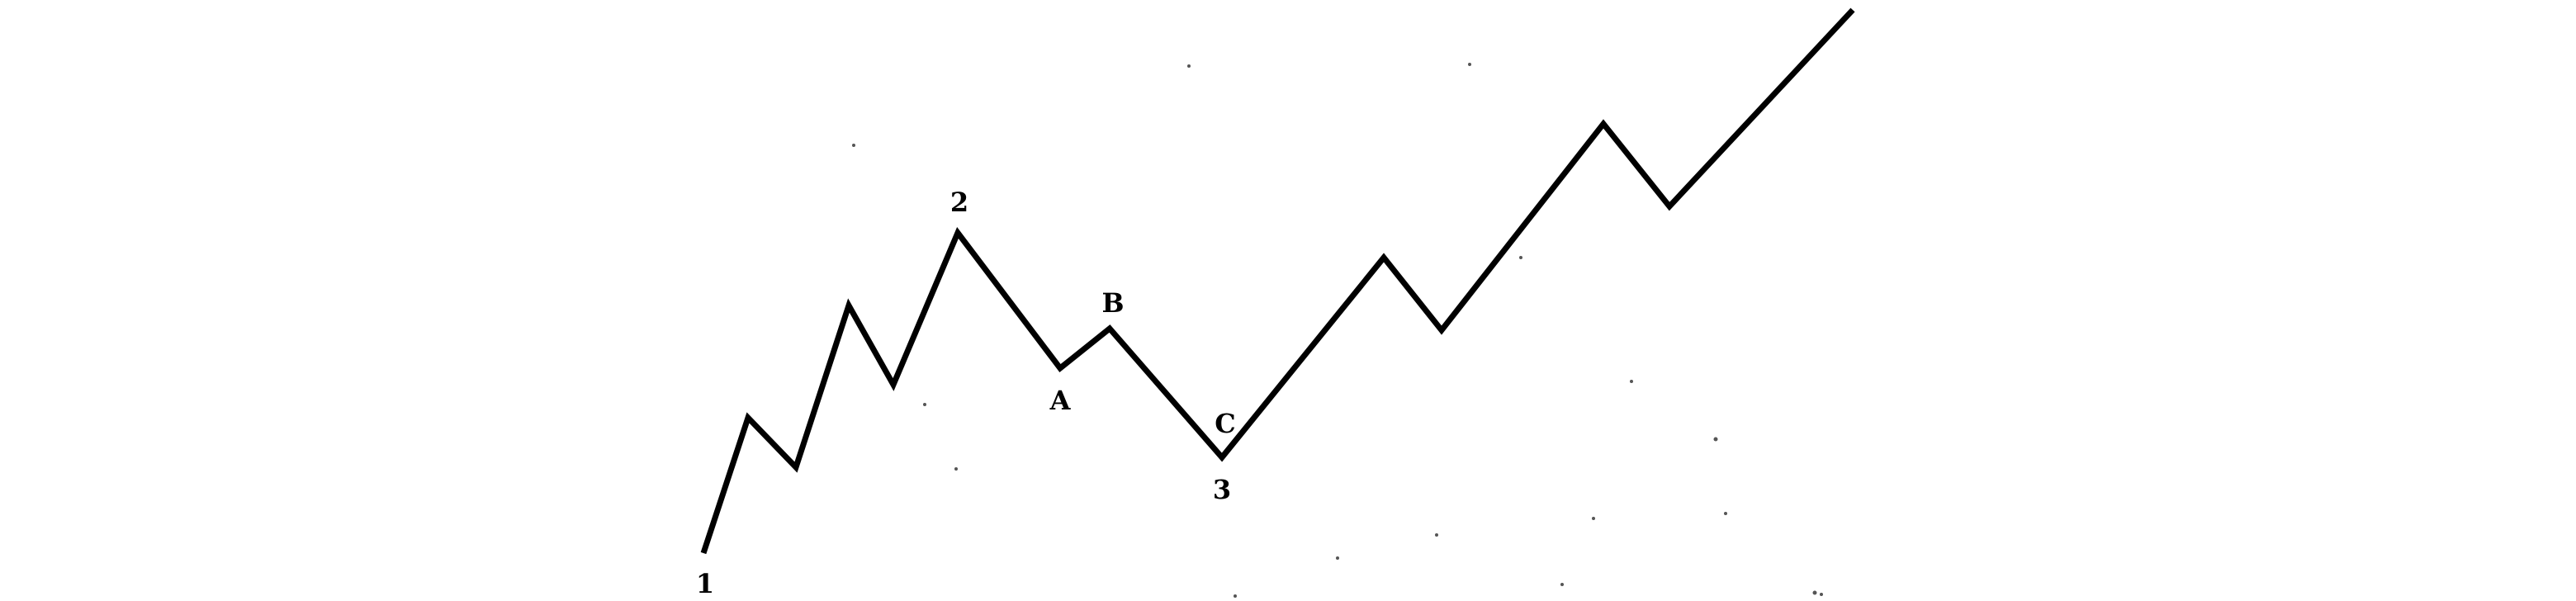 The width and height of the screenshot is (2576, 601). What do you see at coordinates (1225, 423) in the screenshot?
I see `label-point-c: C` at bounding box center [1225, 423].